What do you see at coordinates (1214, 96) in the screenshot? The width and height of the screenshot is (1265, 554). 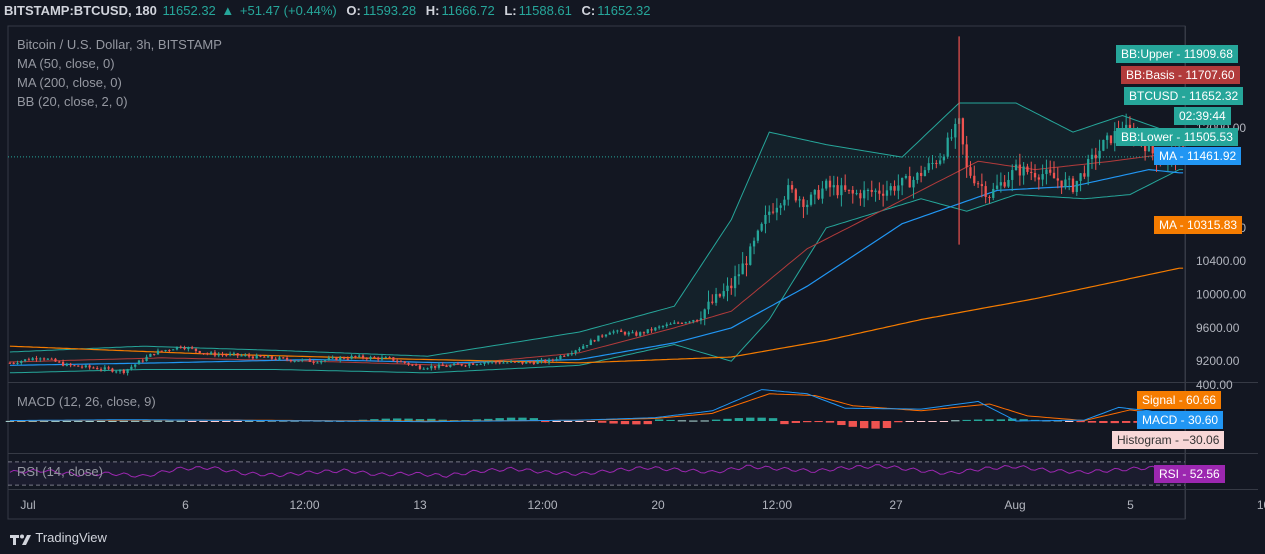 I see `btcusd-value: 11652.32` at bounding box center [1214, 96].